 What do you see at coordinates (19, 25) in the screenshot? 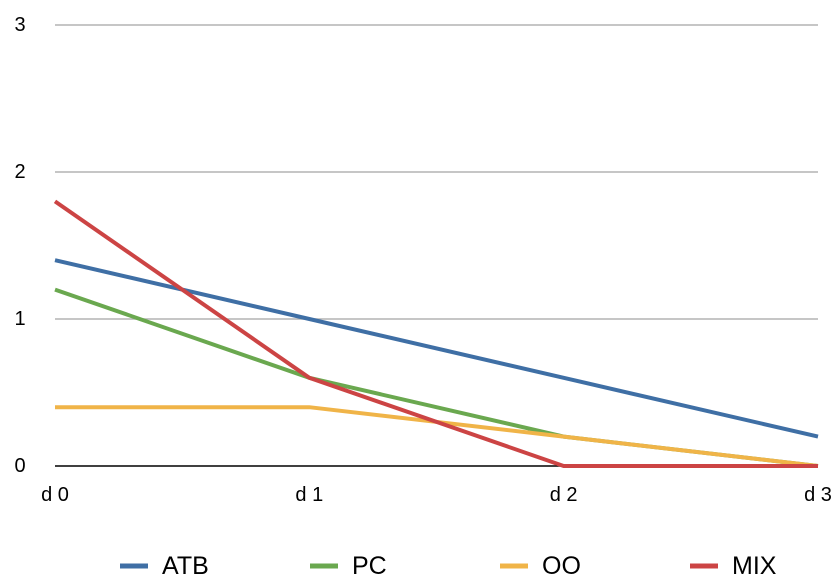
I see `y-tick-label: 3` at bounding box center [19, 25].